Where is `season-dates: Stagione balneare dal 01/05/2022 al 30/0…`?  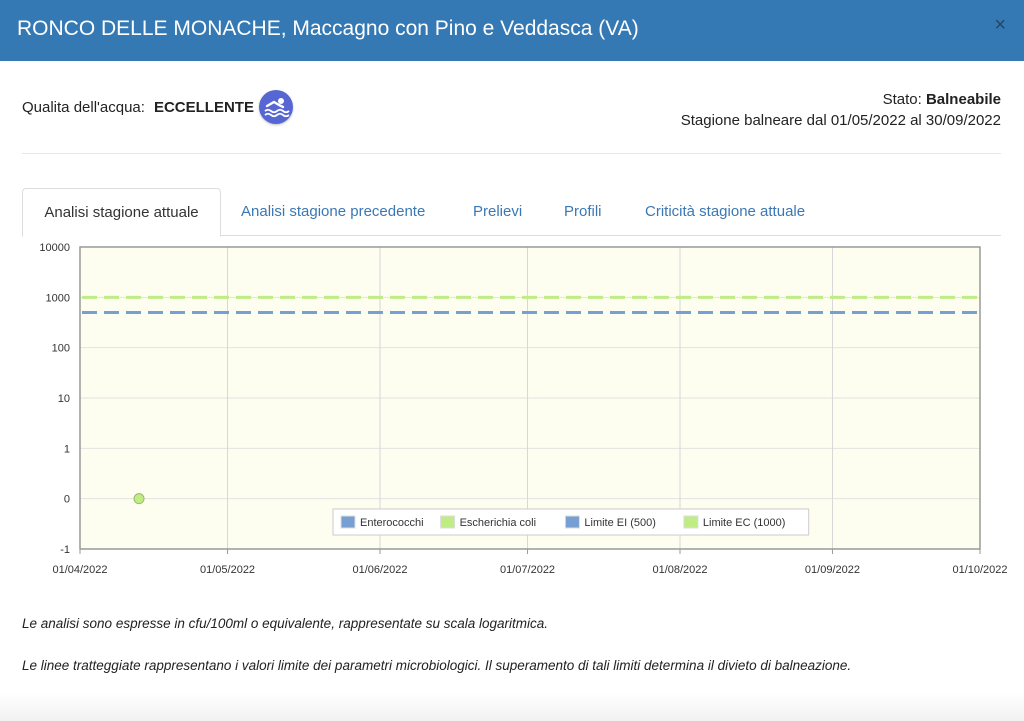 season-dates: Stagione balneare dal 01/05/2022 al 30/0… is located at coordinates (840, 120).